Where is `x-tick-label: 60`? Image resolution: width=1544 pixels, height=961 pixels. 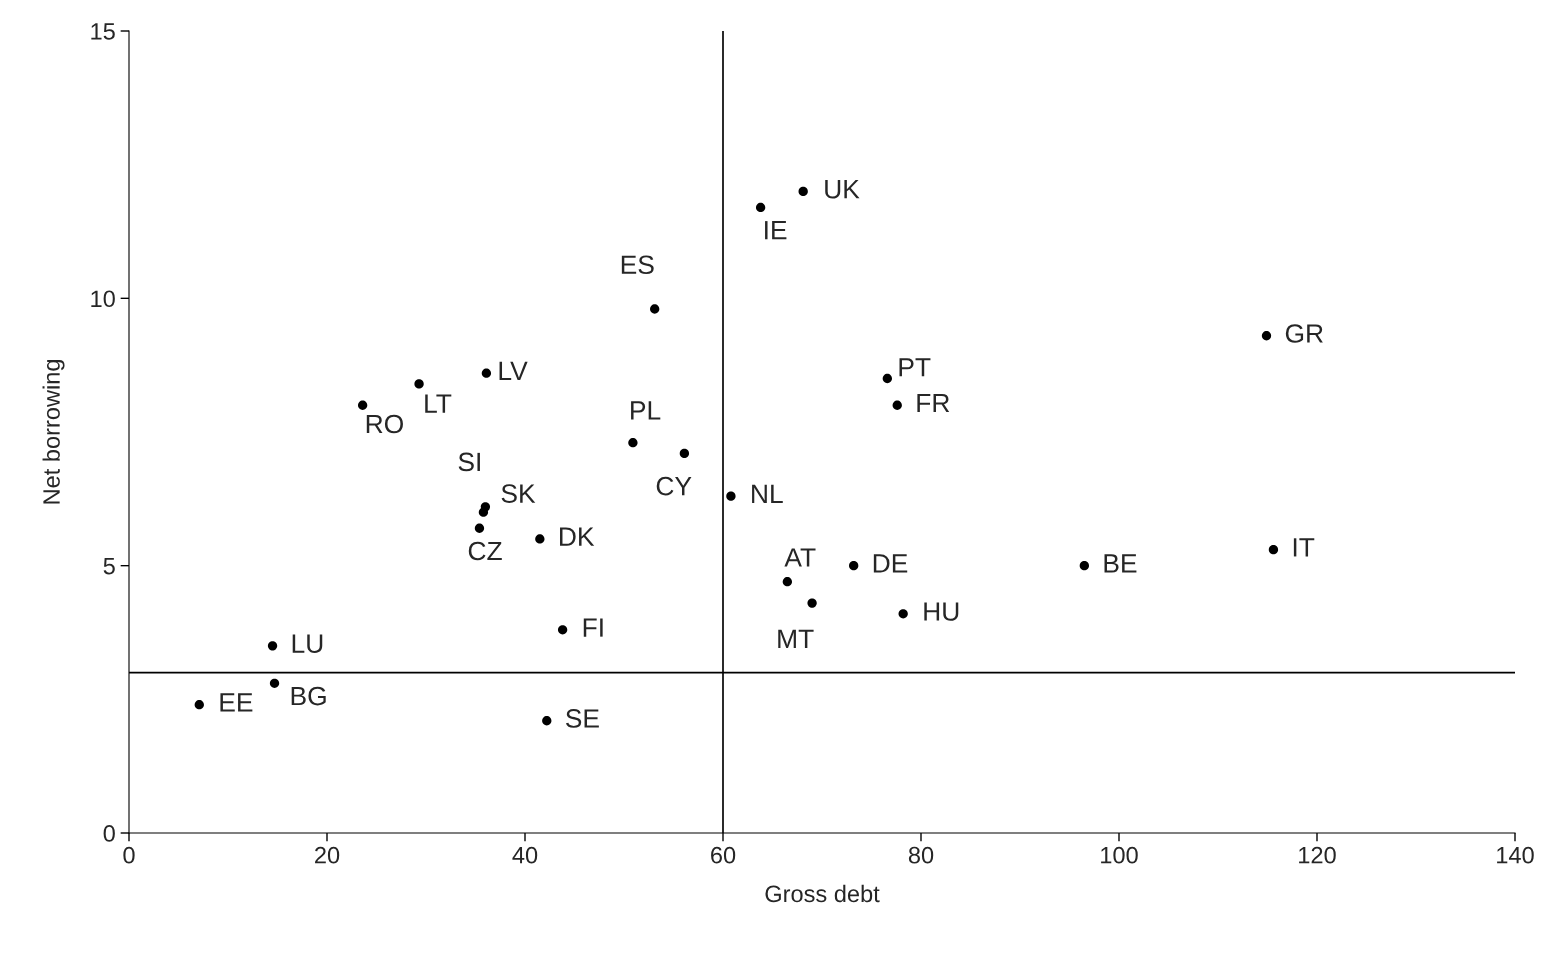 x-tick-label: 60 is located at coordinates (723, 855).